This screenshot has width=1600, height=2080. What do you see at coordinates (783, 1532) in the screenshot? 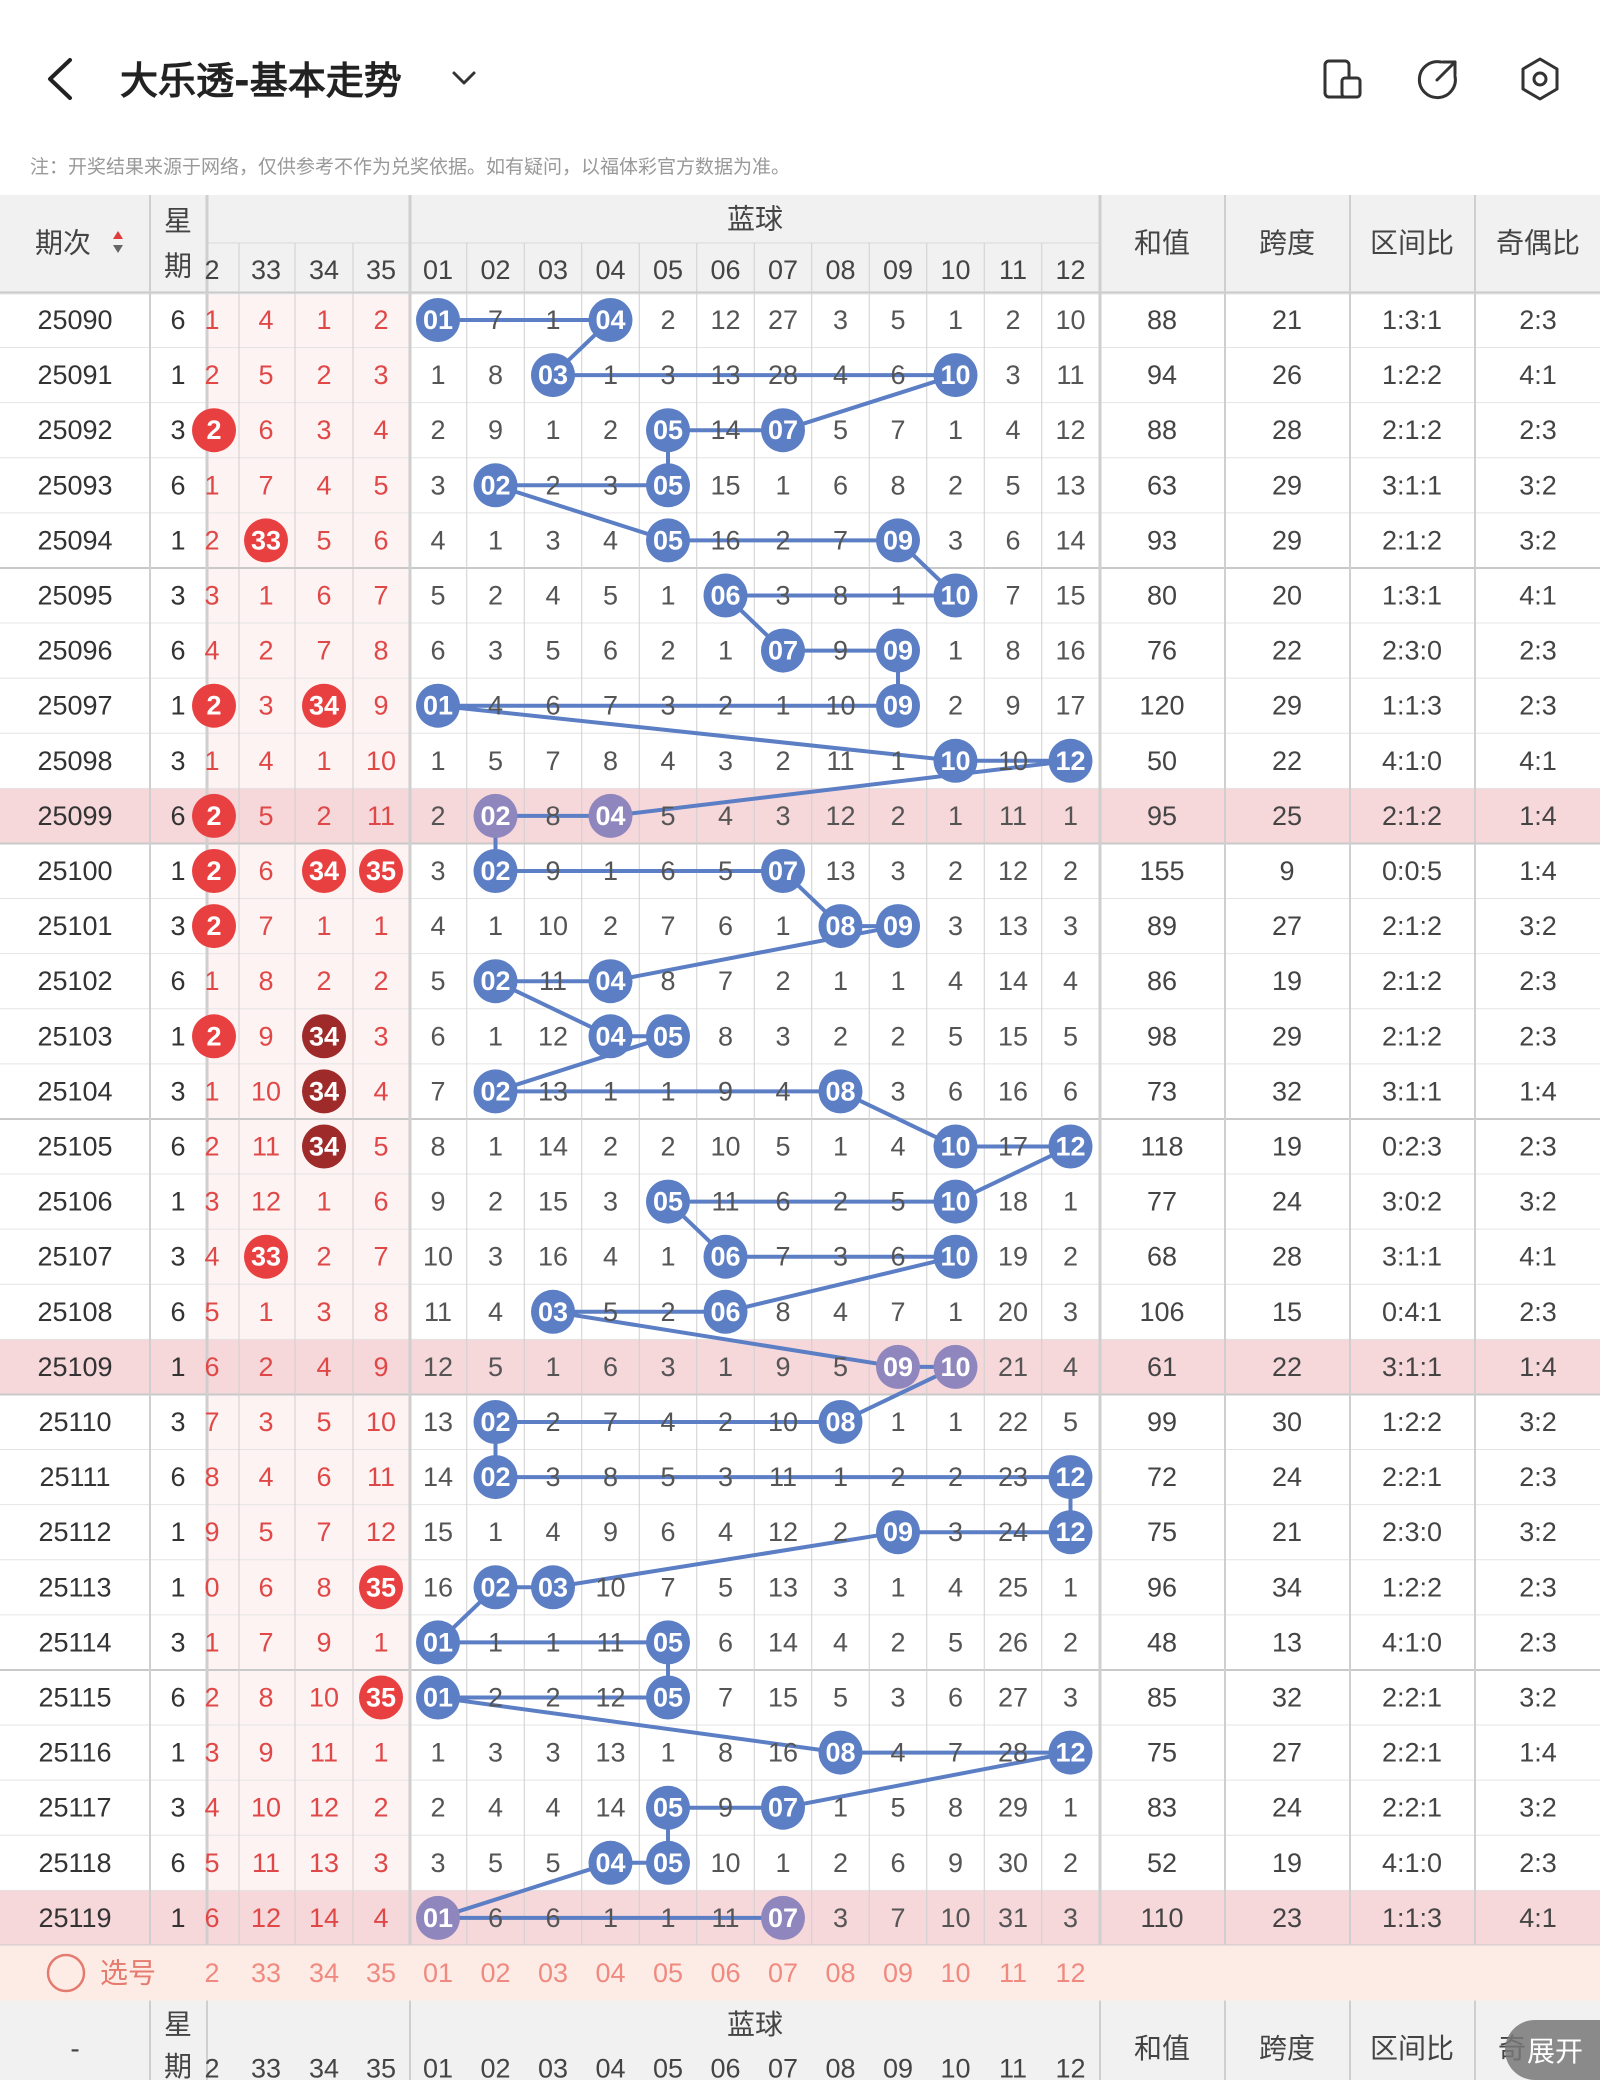
I see `blue-omission-cell: 12` at bounding box center [783, 1532].